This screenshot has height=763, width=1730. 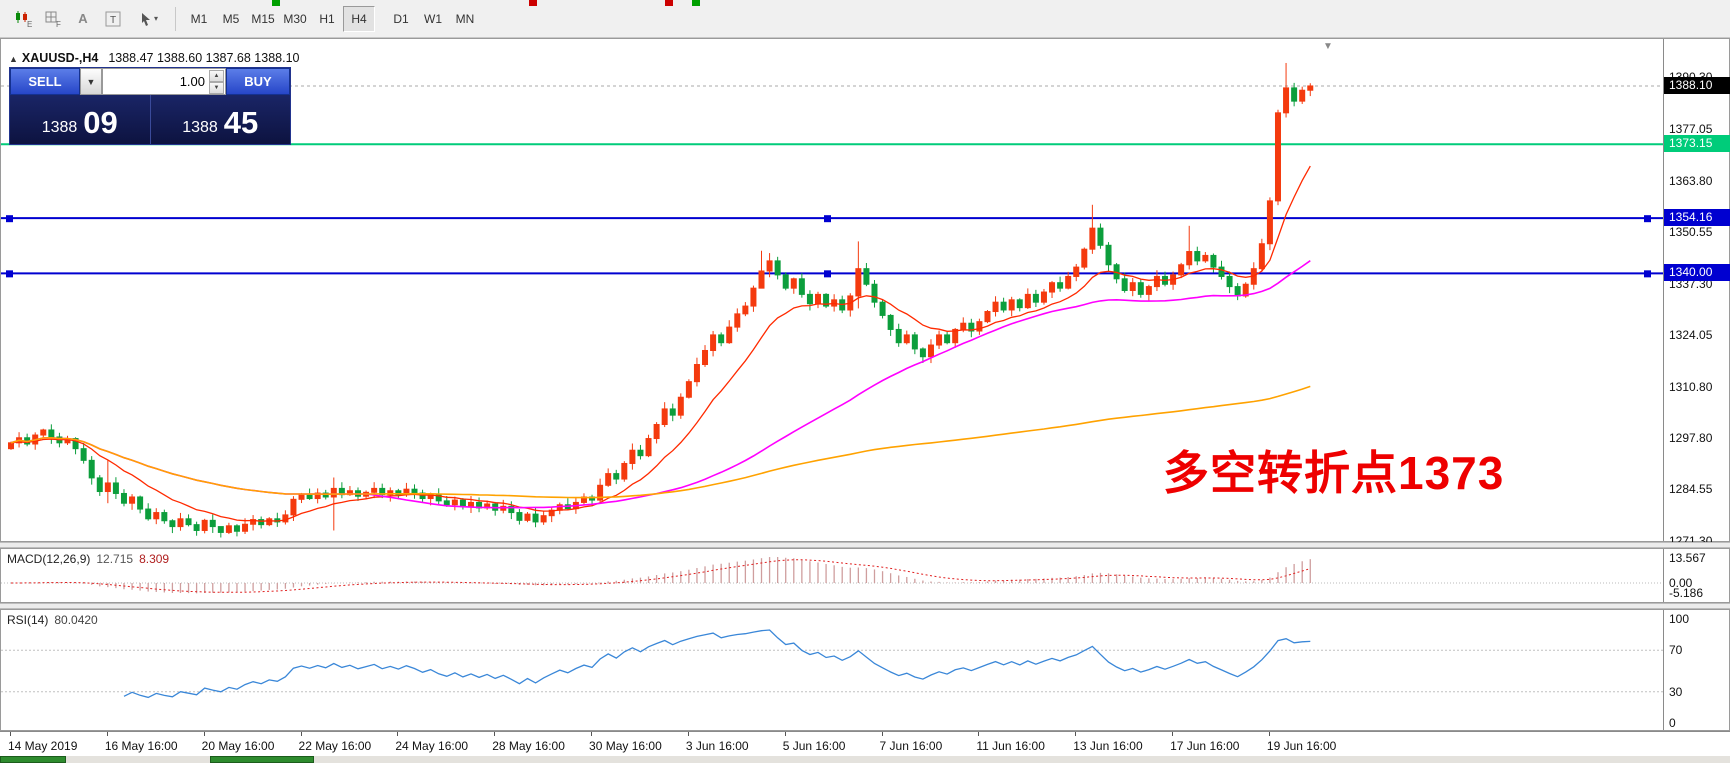 I want to click on sell-price-base: 1388, so click(x=59, y=127).